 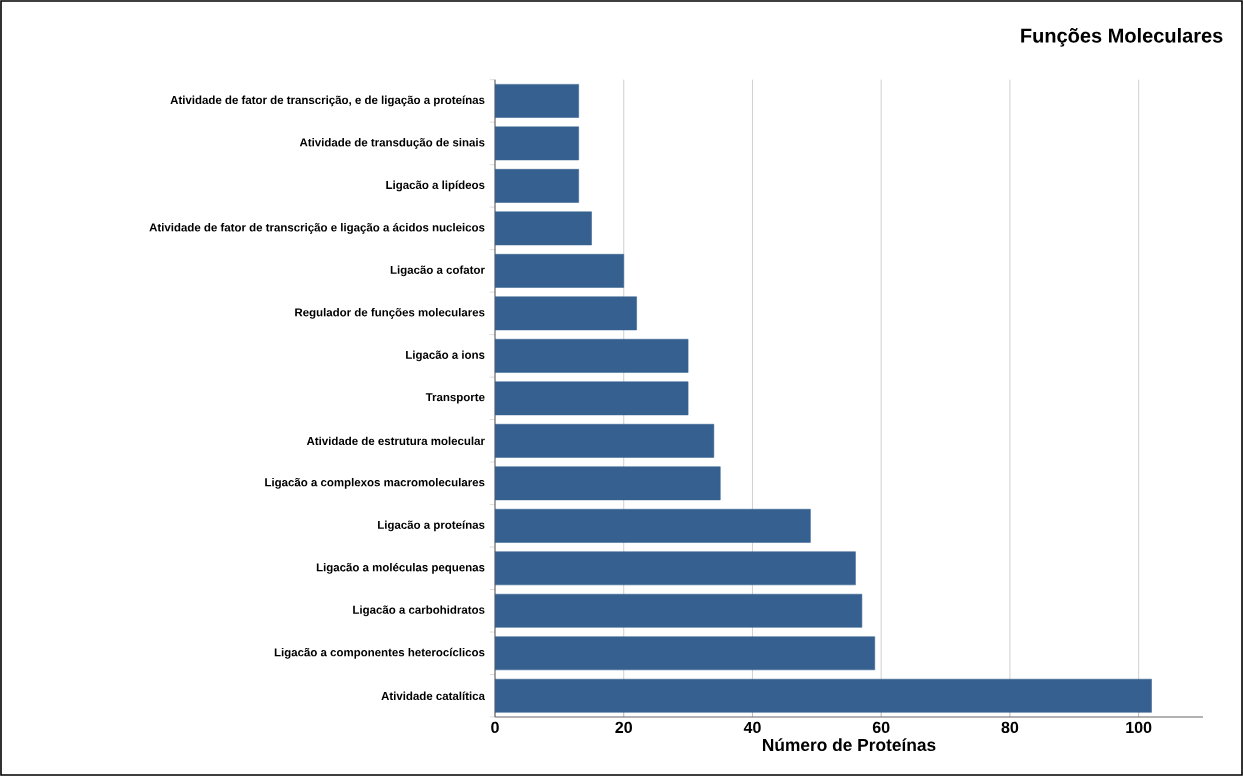 I want to click on x-tick-label: 100, so click(x=1139, y=727).